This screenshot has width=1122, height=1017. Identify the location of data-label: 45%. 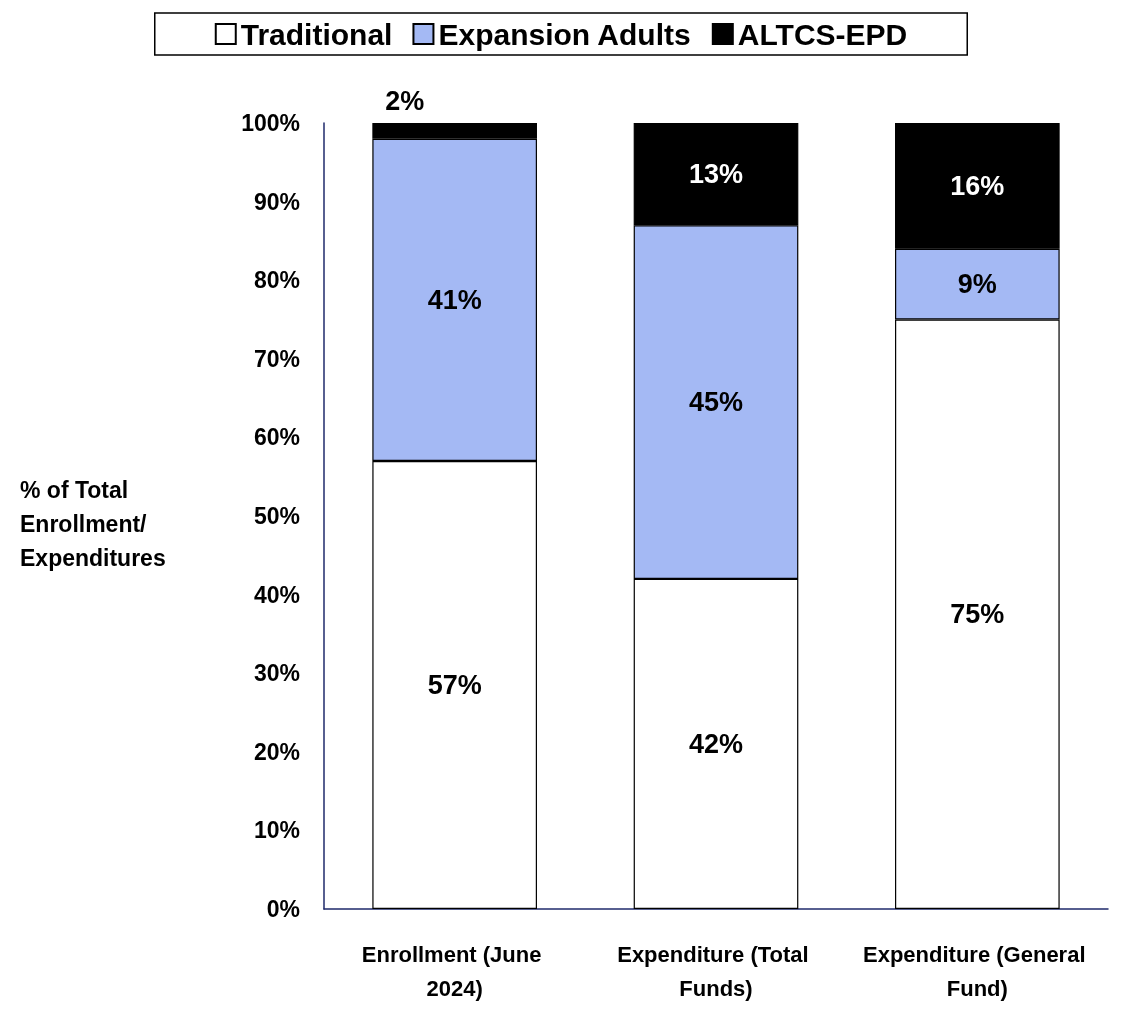
(716, 402).